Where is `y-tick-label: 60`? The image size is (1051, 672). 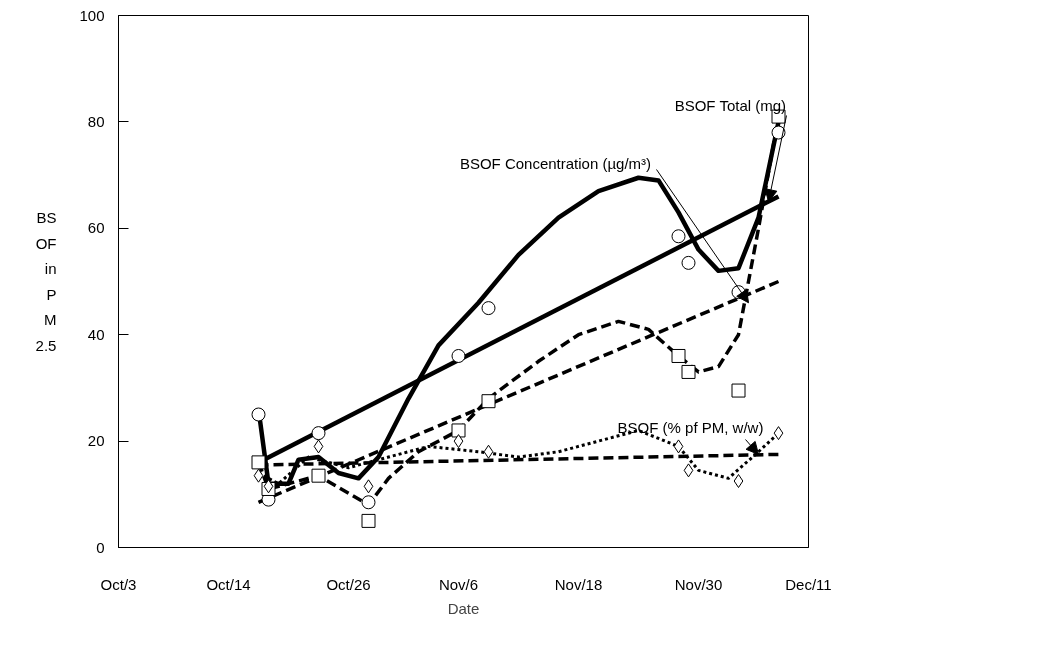
y-tick-label: 60 is located at coordinates (96, 228).